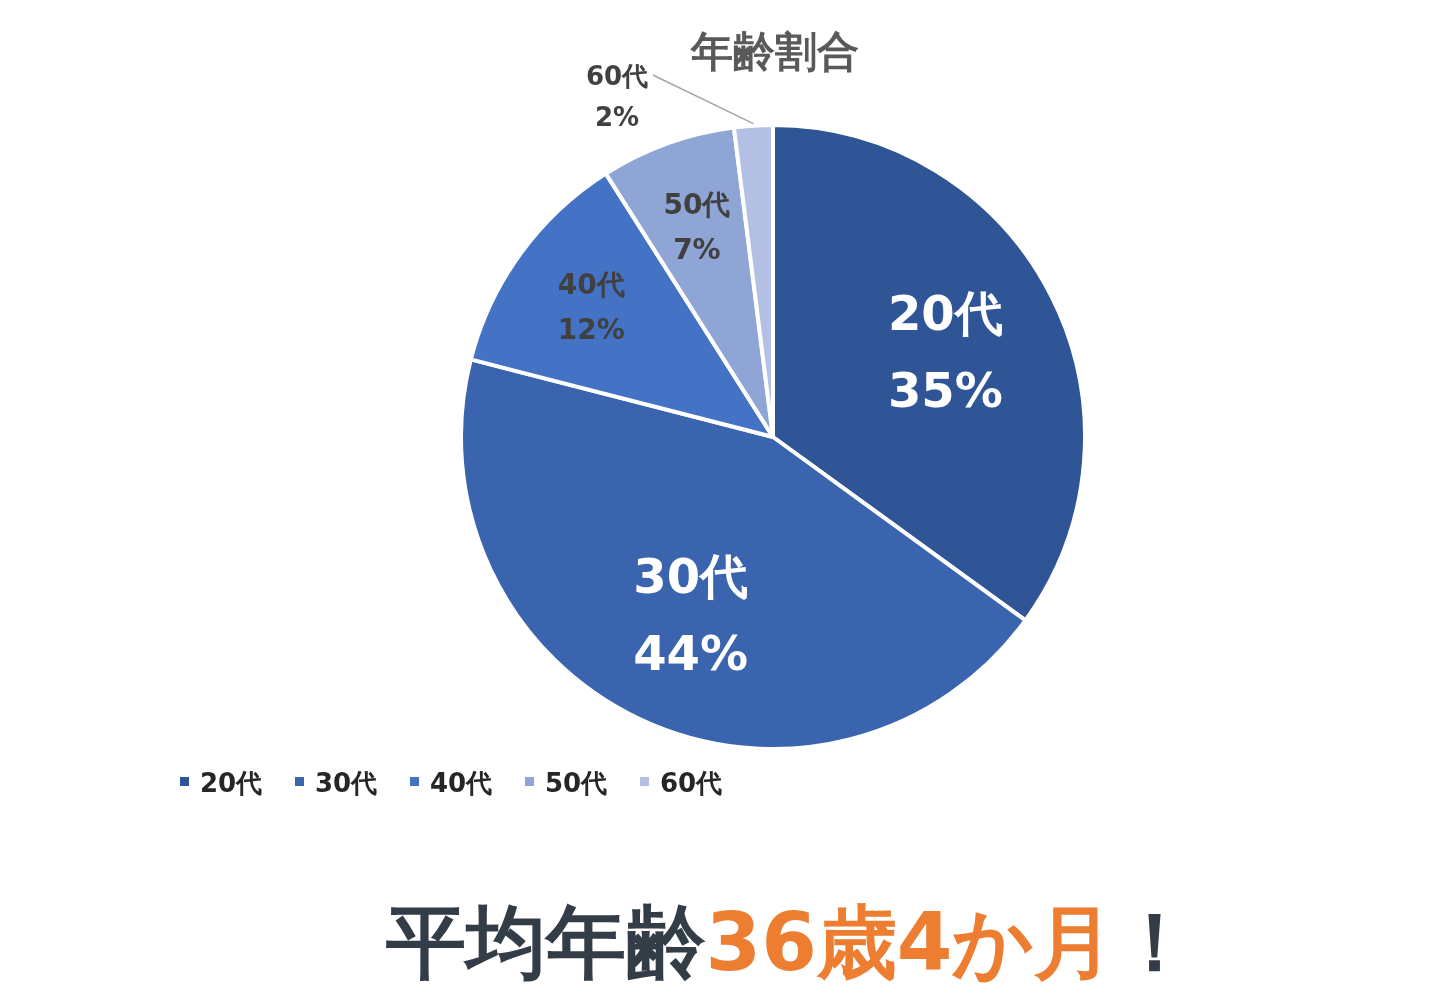 The height and width of the screenshot is (994, 1440). What do you see at coordinates (910, 942) in the screenshot?
I see `text: 36歳4か月` at bounding box center [910, 942].